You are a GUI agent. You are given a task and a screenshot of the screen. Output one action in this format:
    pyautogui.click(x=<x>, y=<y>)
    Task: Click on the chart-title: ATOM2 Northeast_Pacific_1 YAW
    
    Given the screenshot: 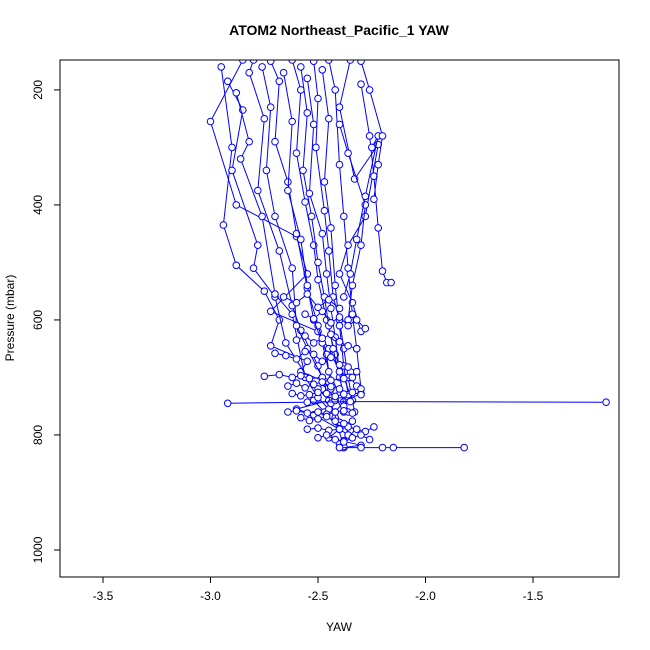 What is the action you would take?
    pyautogui.click(x=339, y=30)
    